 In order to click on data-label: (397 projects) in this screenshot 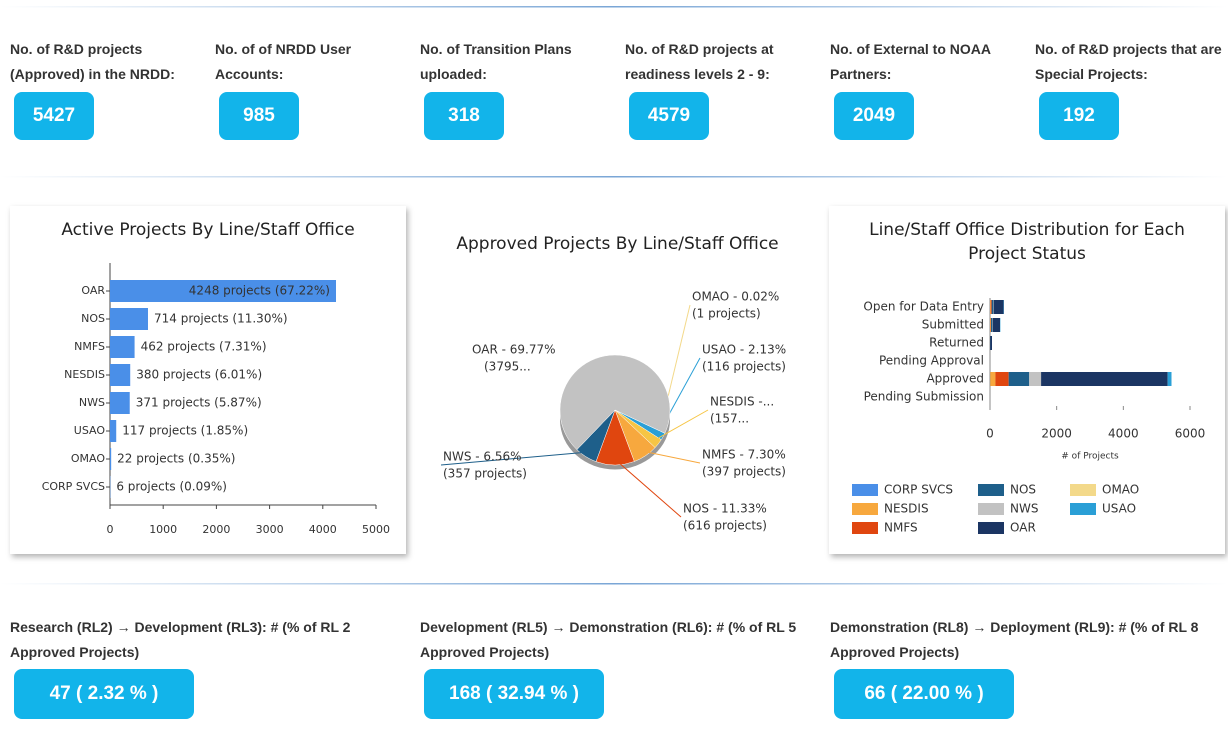, I will do `click(744, 472)`.